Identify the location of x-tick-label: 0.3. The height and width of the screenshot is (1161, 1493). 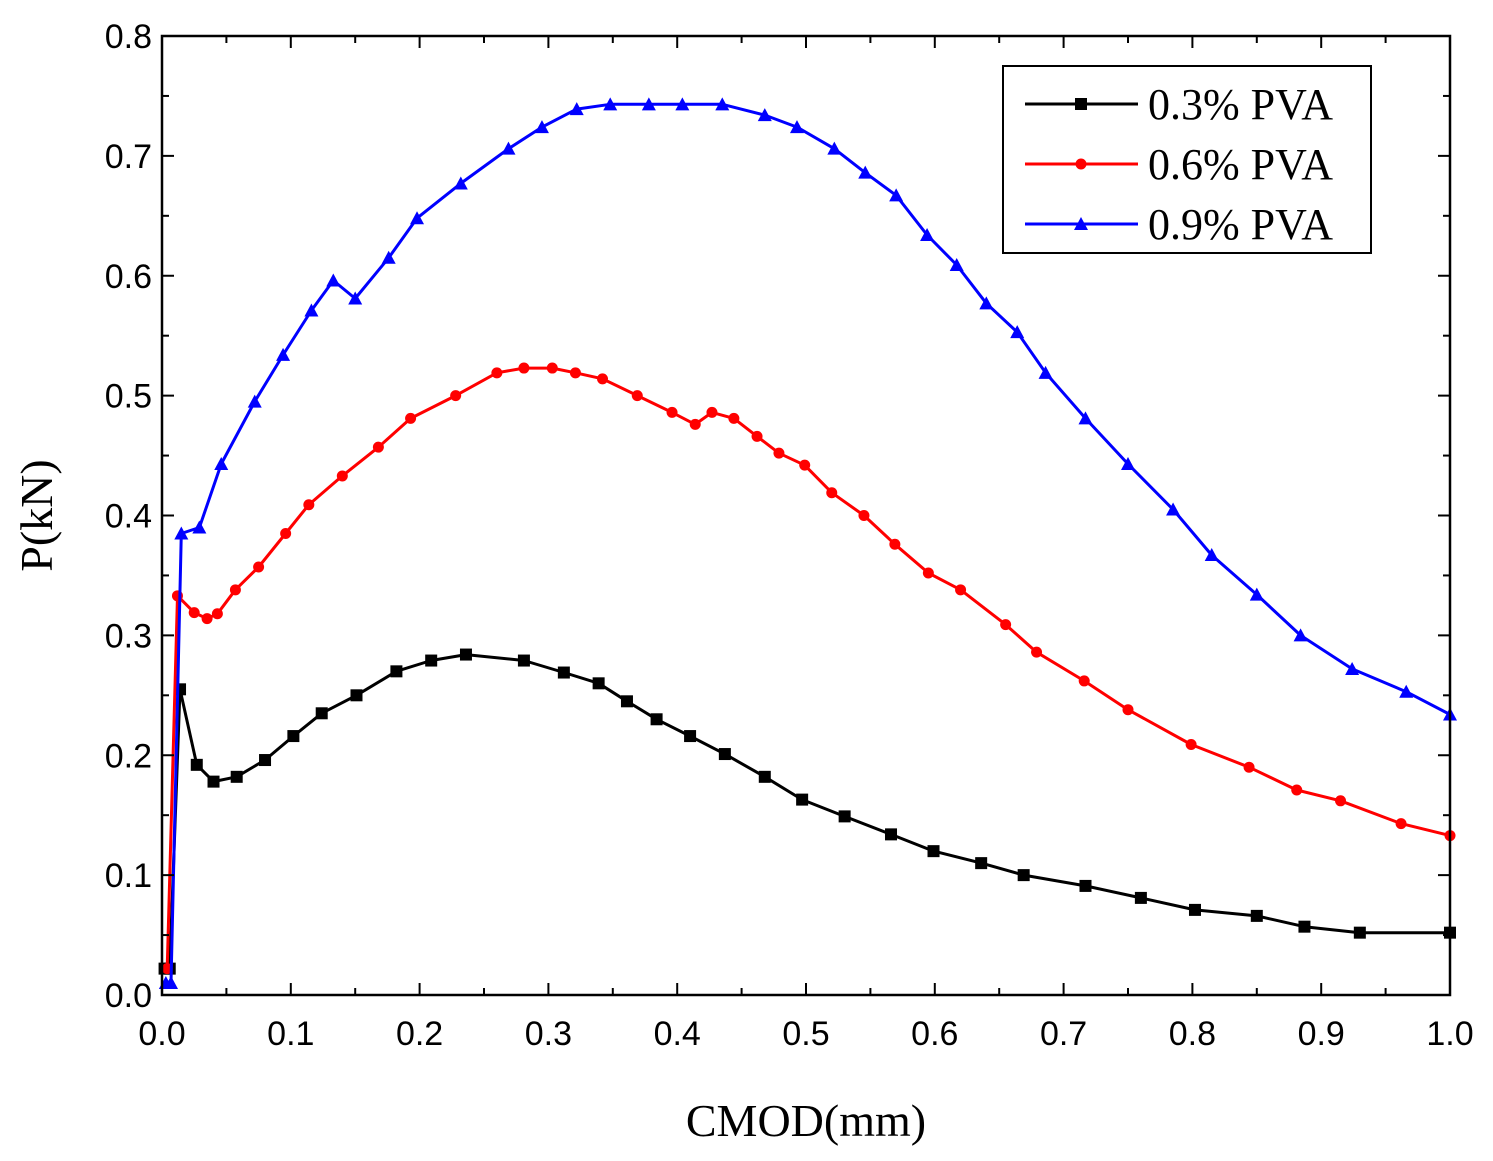
(548, 1034).